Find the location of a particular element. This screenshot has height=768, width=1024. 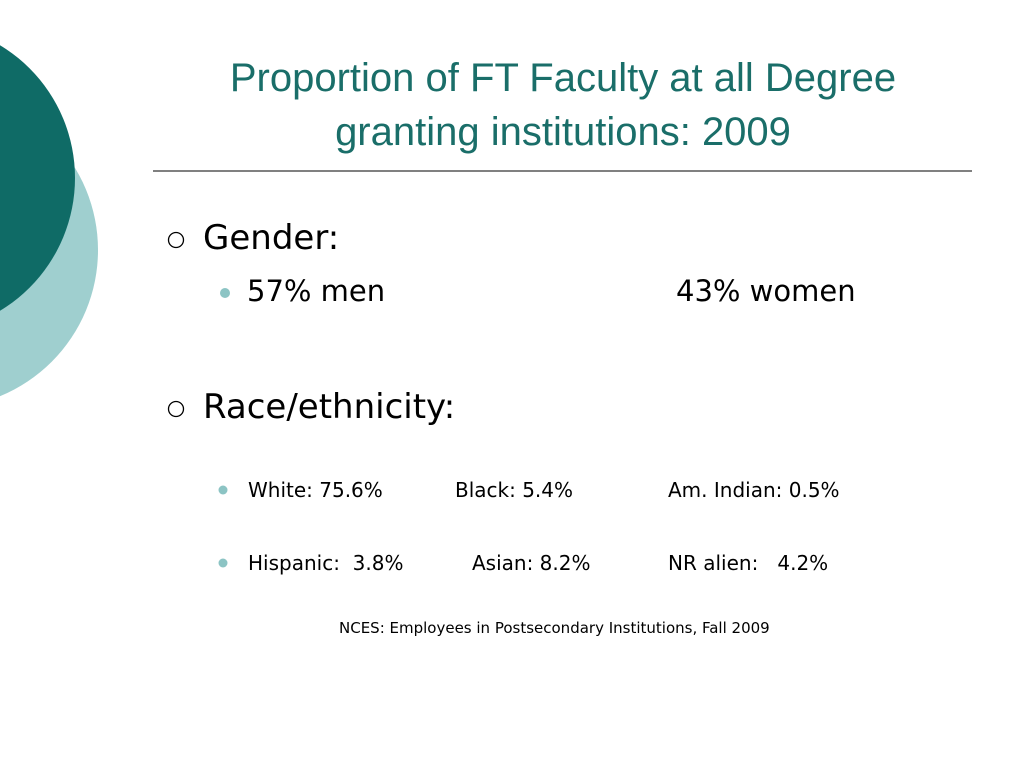

bullet-text: Am. Indian: 0.5% is located at coordinates (754, 490).